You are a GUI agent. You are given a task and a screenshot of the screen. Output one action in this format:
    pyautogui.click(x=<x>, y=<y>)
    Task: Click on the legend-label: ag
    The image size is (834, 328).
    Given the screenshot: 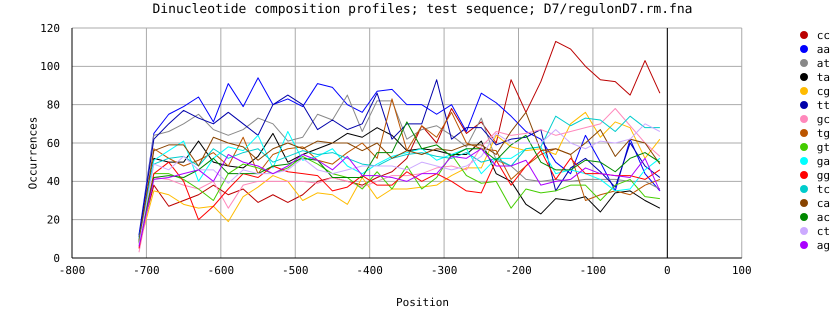 What is the action you would take?
    pyautogui.click(x=823, y=245)
    